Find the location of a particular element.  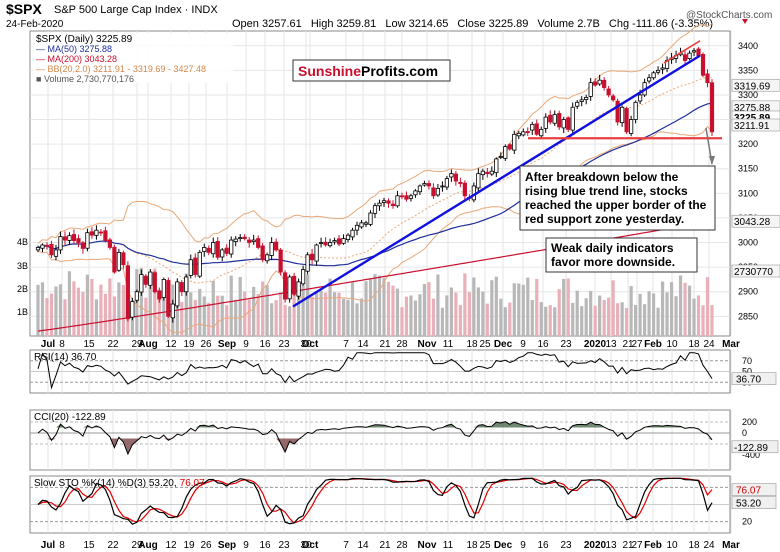

x-tick-label: Mar is located at coordinates (731, 545).